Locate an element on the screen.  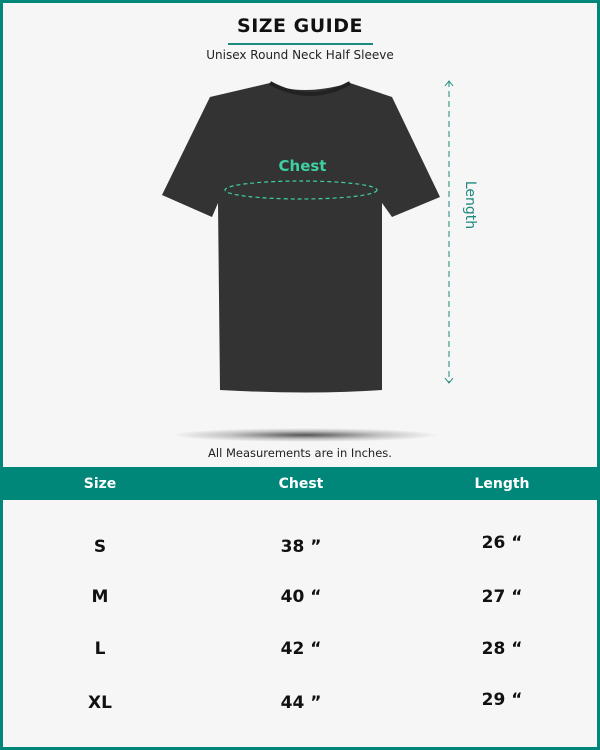
length-cell: 28 “ is located at coordinates (502, 649).